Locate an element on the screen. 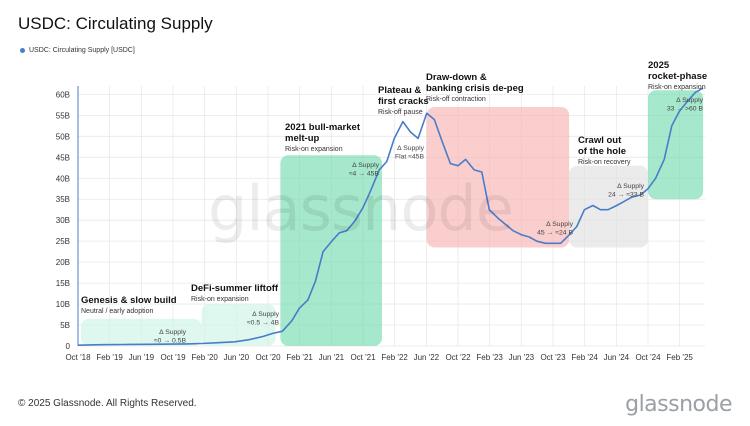 This screenshot has width=750, height=426. region-subtitle: Risk-off contraction is located at coordinates (456, 99).